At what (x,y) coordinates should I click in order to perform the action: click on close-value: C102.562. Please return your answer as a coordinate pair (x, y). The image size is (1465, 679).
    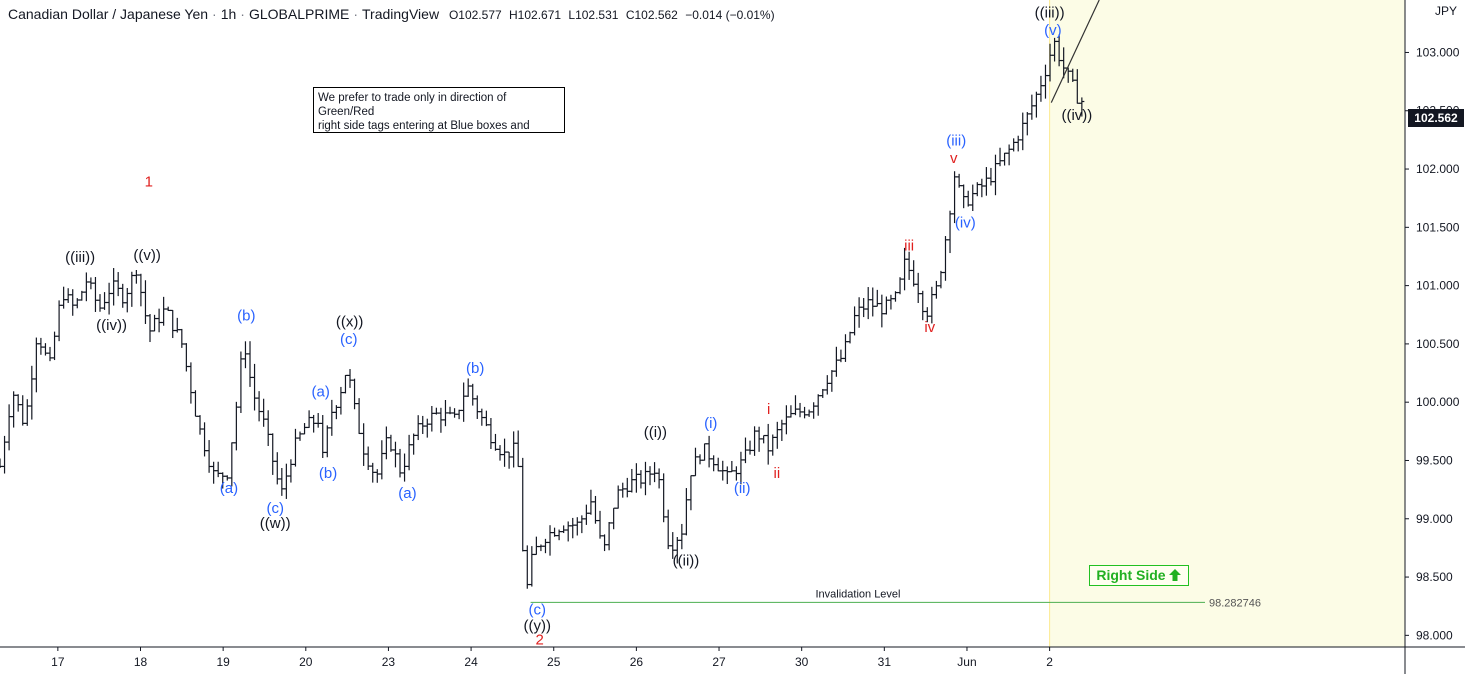
    Looking at the image, I should click on (651, 15).